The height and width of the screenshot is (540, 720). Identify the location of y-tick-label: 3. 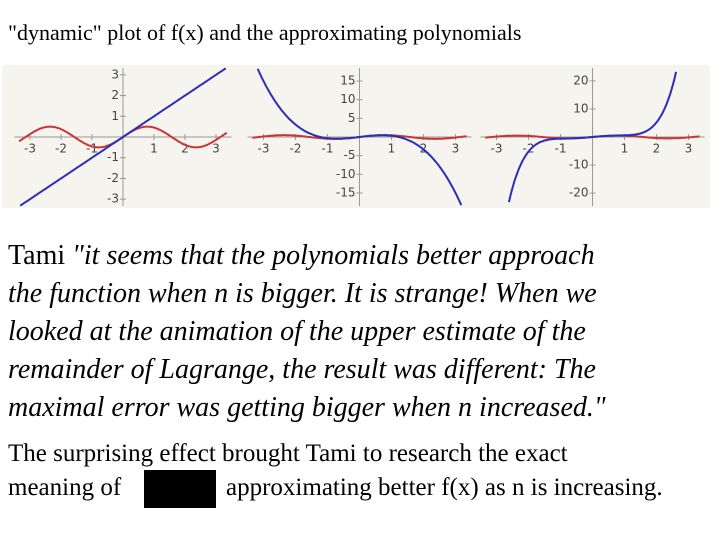
(115, 74).